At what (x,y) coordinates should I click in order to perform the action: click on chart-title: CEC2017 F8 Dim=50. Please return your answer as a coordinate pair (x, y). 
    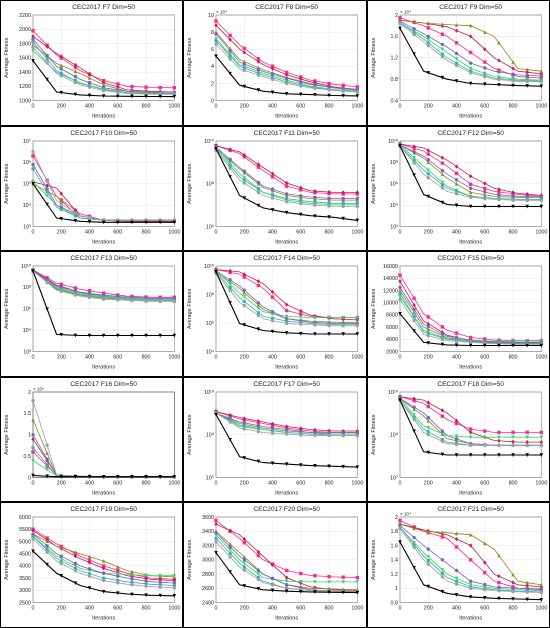
    Looking at the image, I should click on (287, 7).